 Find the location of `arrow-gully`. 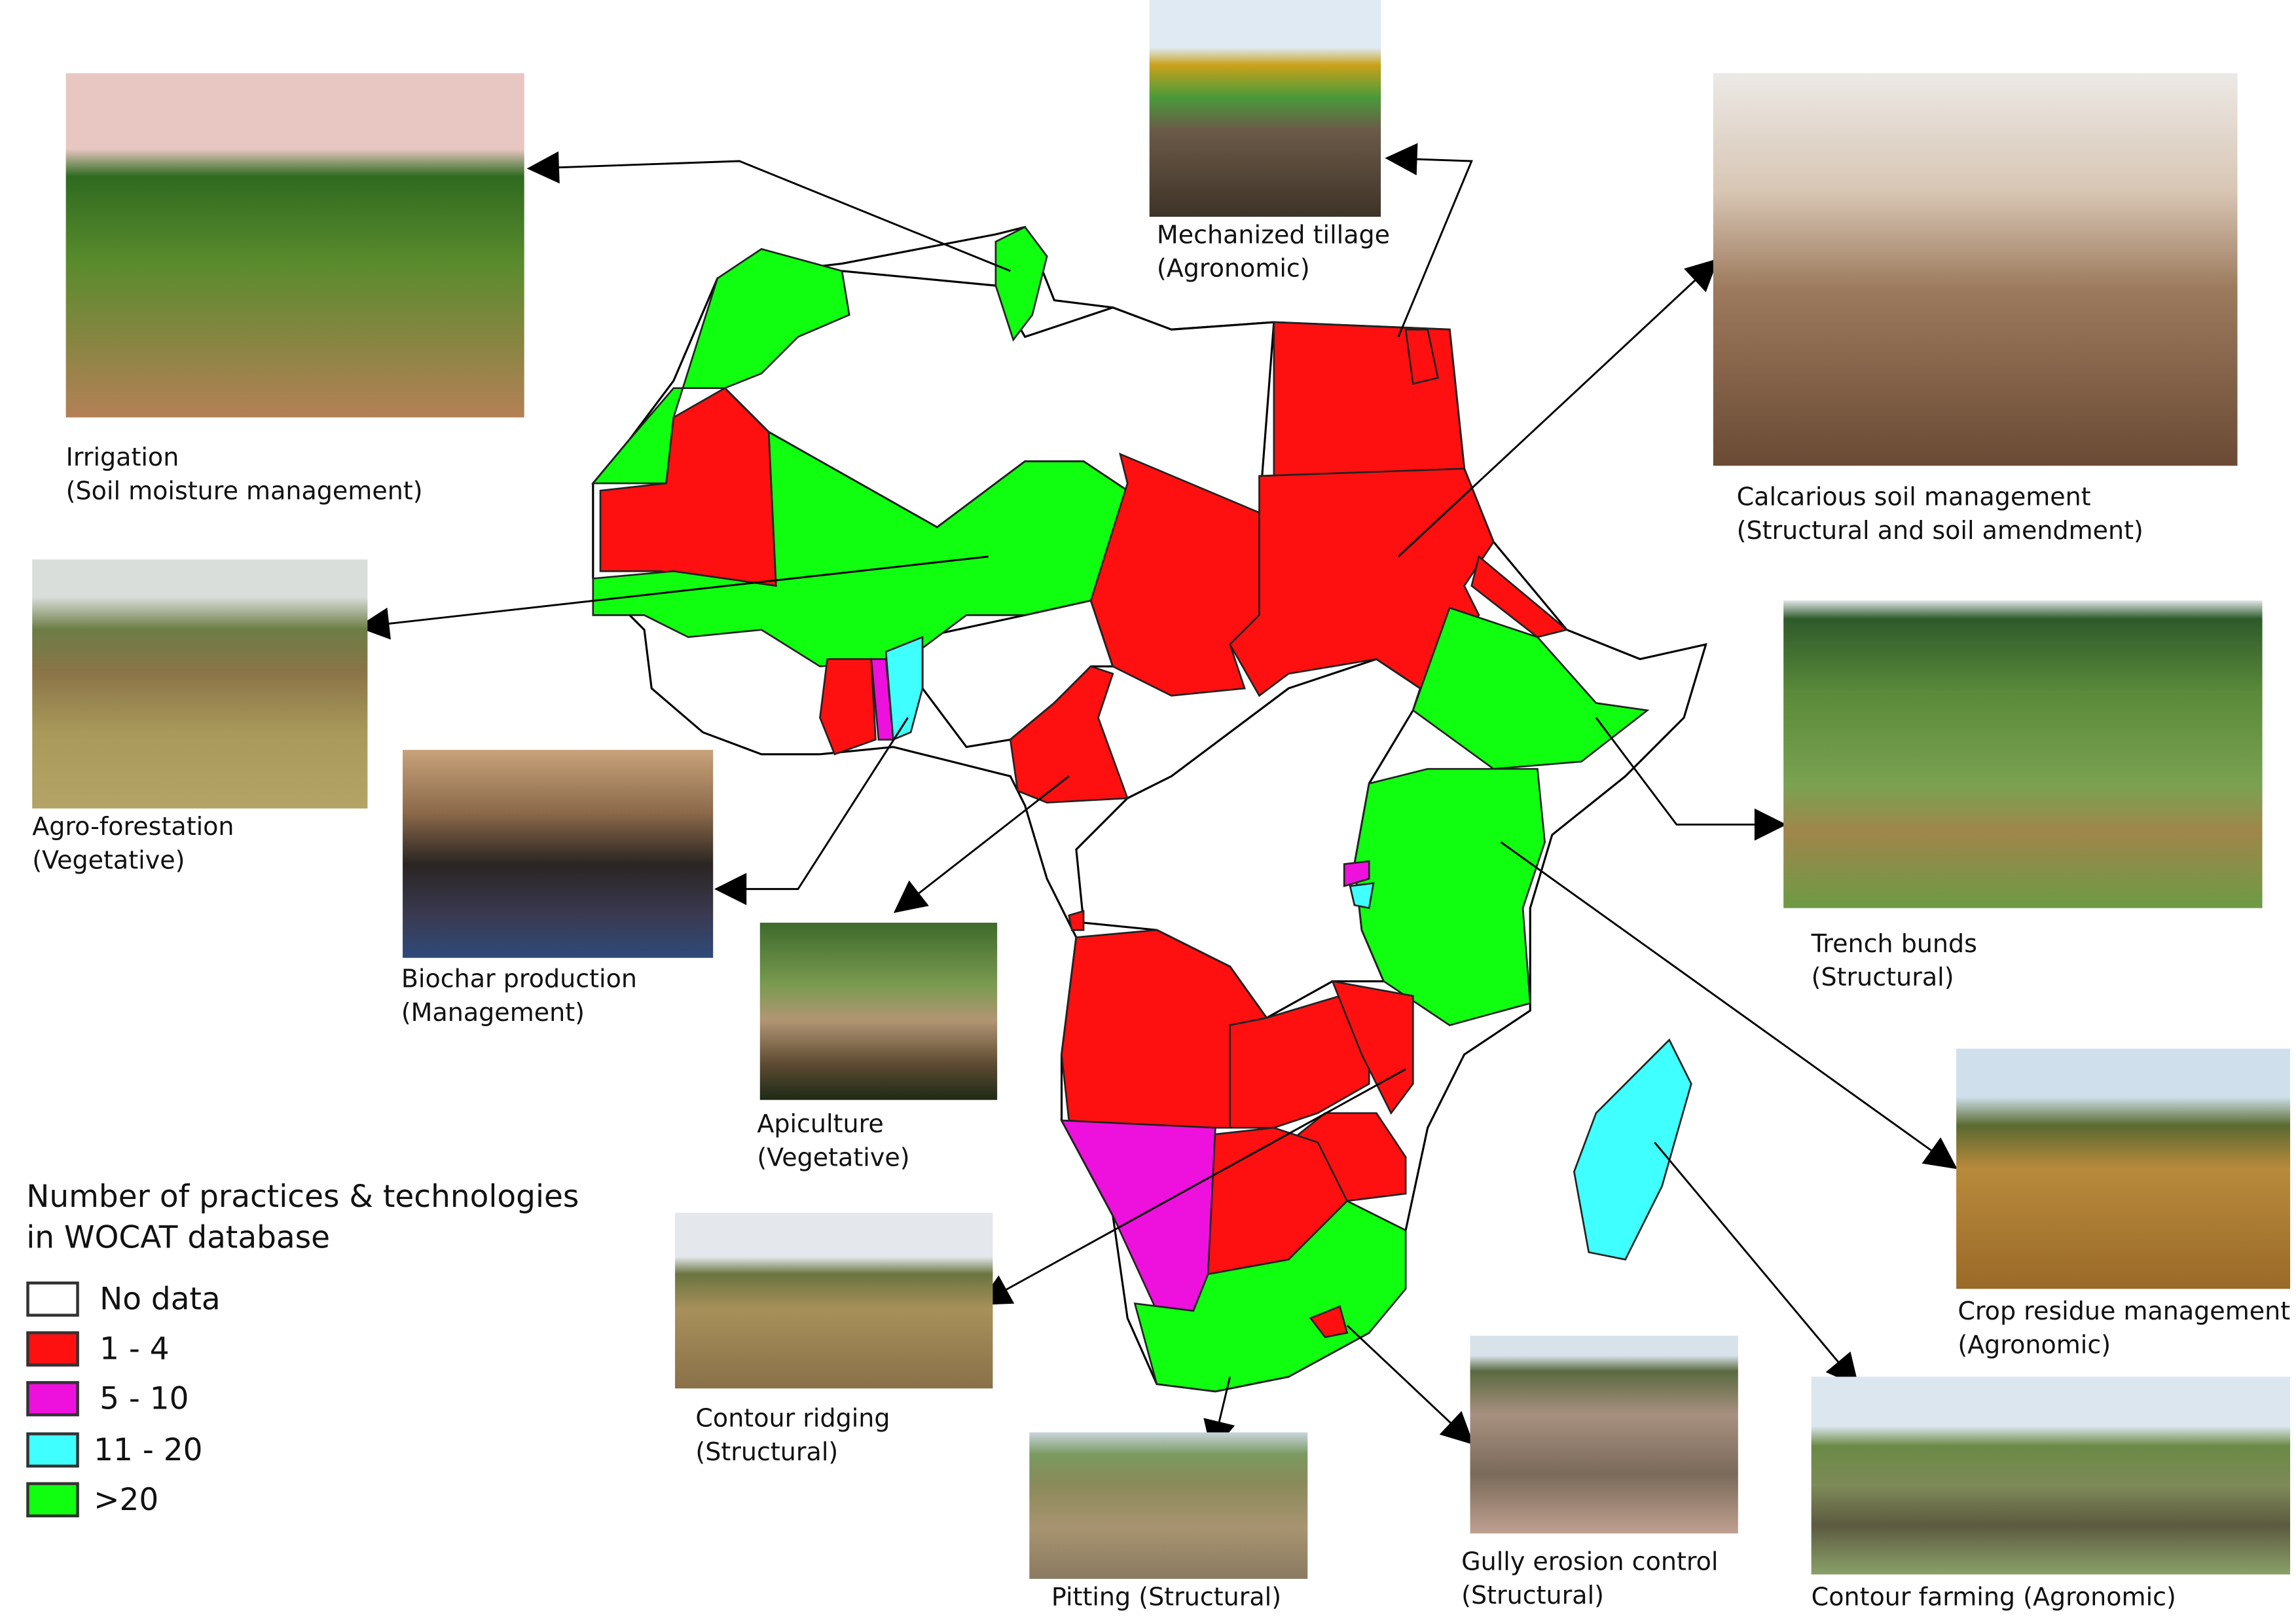

arrow-gully is located at coordinates (1410, 1385).